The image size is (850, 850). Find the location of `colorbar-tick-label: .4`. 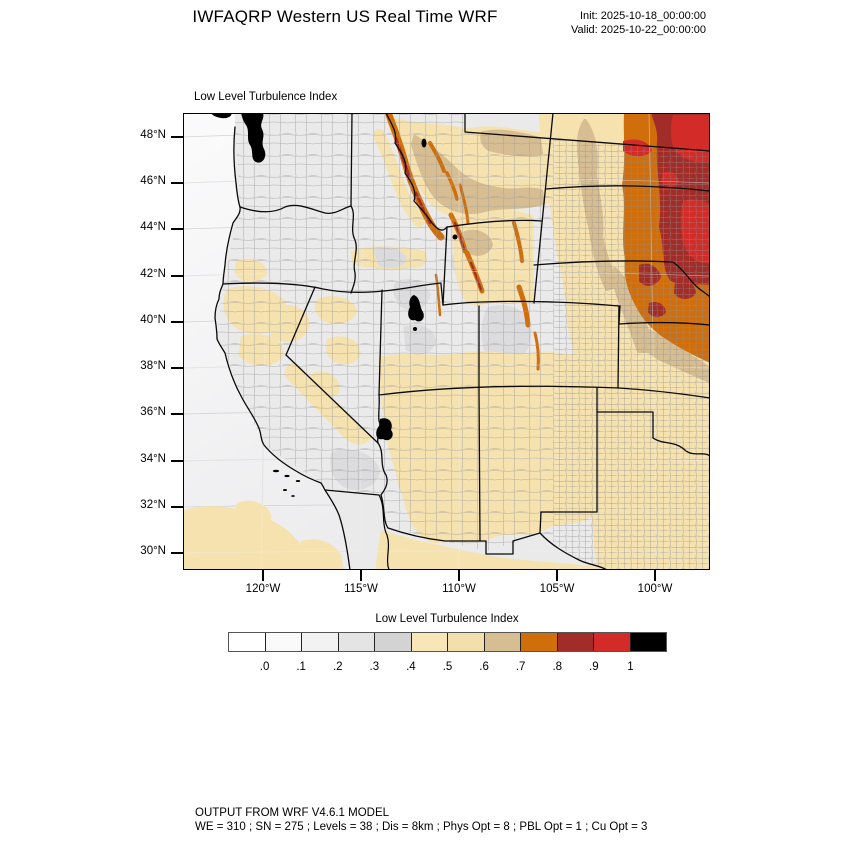

colorbar-tick-label: .4 is located at coordinates (411, 667).